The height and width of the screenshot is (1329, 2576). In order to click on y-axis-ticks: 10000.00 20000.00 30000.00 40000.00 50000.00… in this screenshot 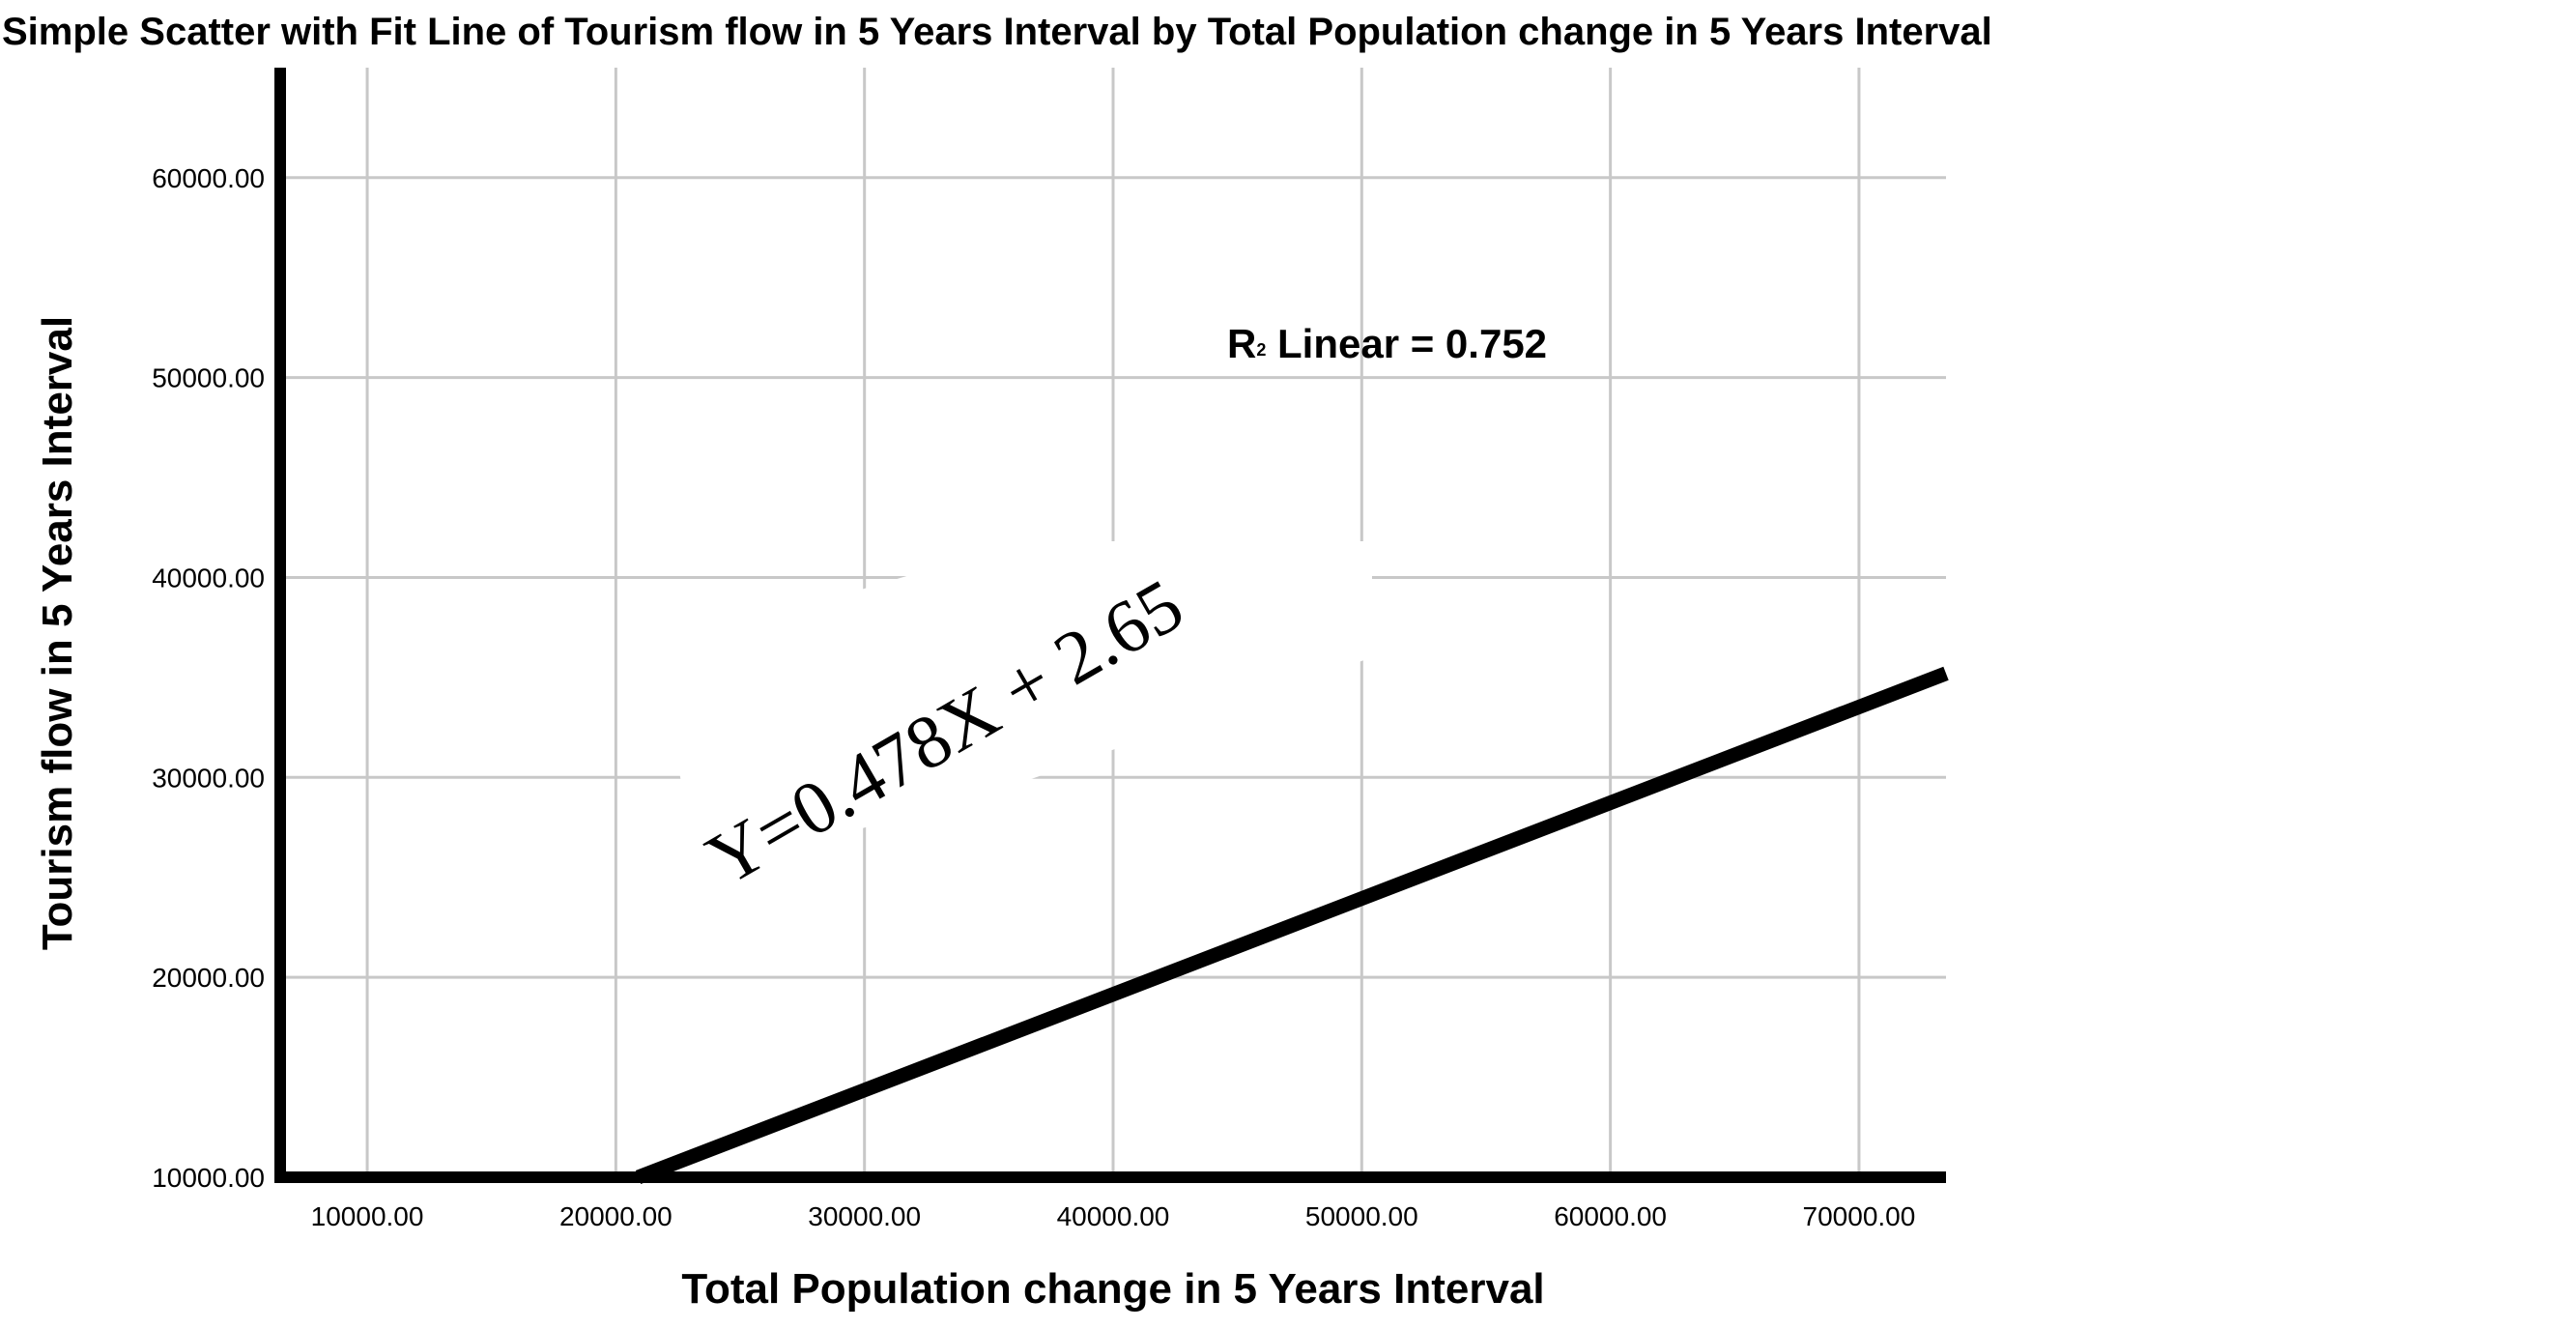, I will do `click(209, 678)`.